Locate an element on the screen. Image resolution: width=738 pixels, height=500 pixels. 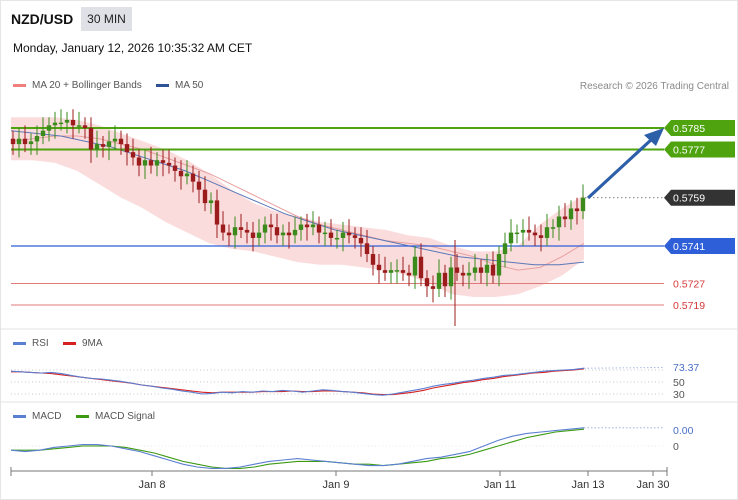
legend-bollinger: MA 20 + Bollinger Bands is located at coordinates (77, 85).